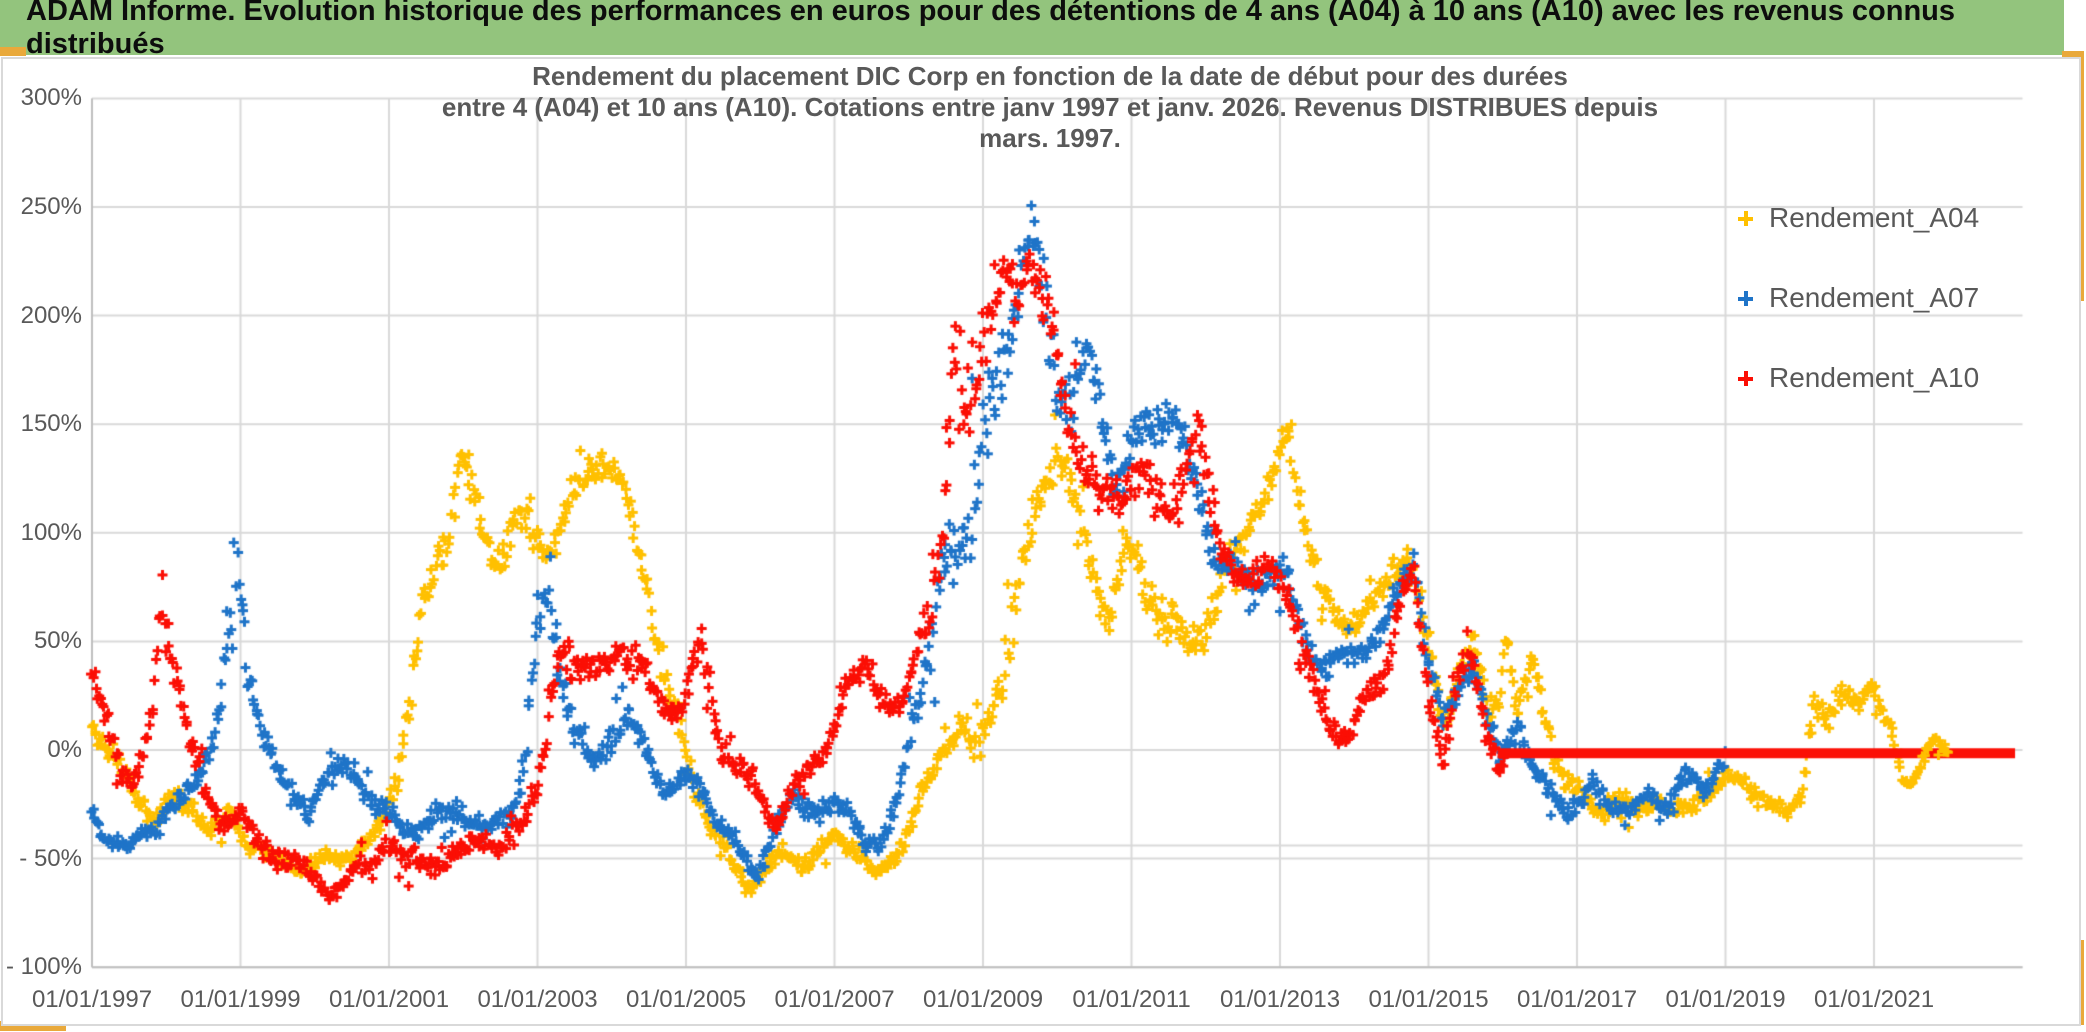 This screenshot has width=2086, height=1032. What do you see at coordinates (51, 98) in the screenshot?
I see `y-tick-label: 300%` at bounding box center [51, 98].